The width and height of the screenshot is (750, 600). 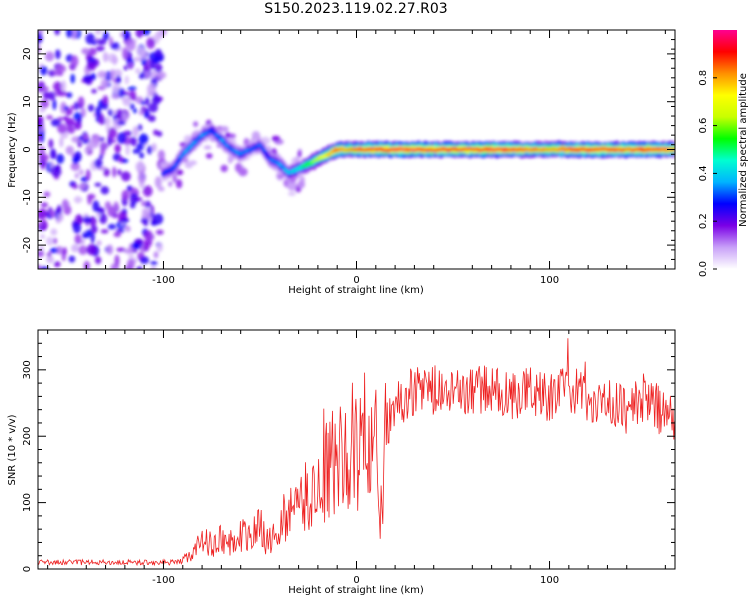 I want to click on snr-y-tick-label: 200, so click(x=27, y=436).